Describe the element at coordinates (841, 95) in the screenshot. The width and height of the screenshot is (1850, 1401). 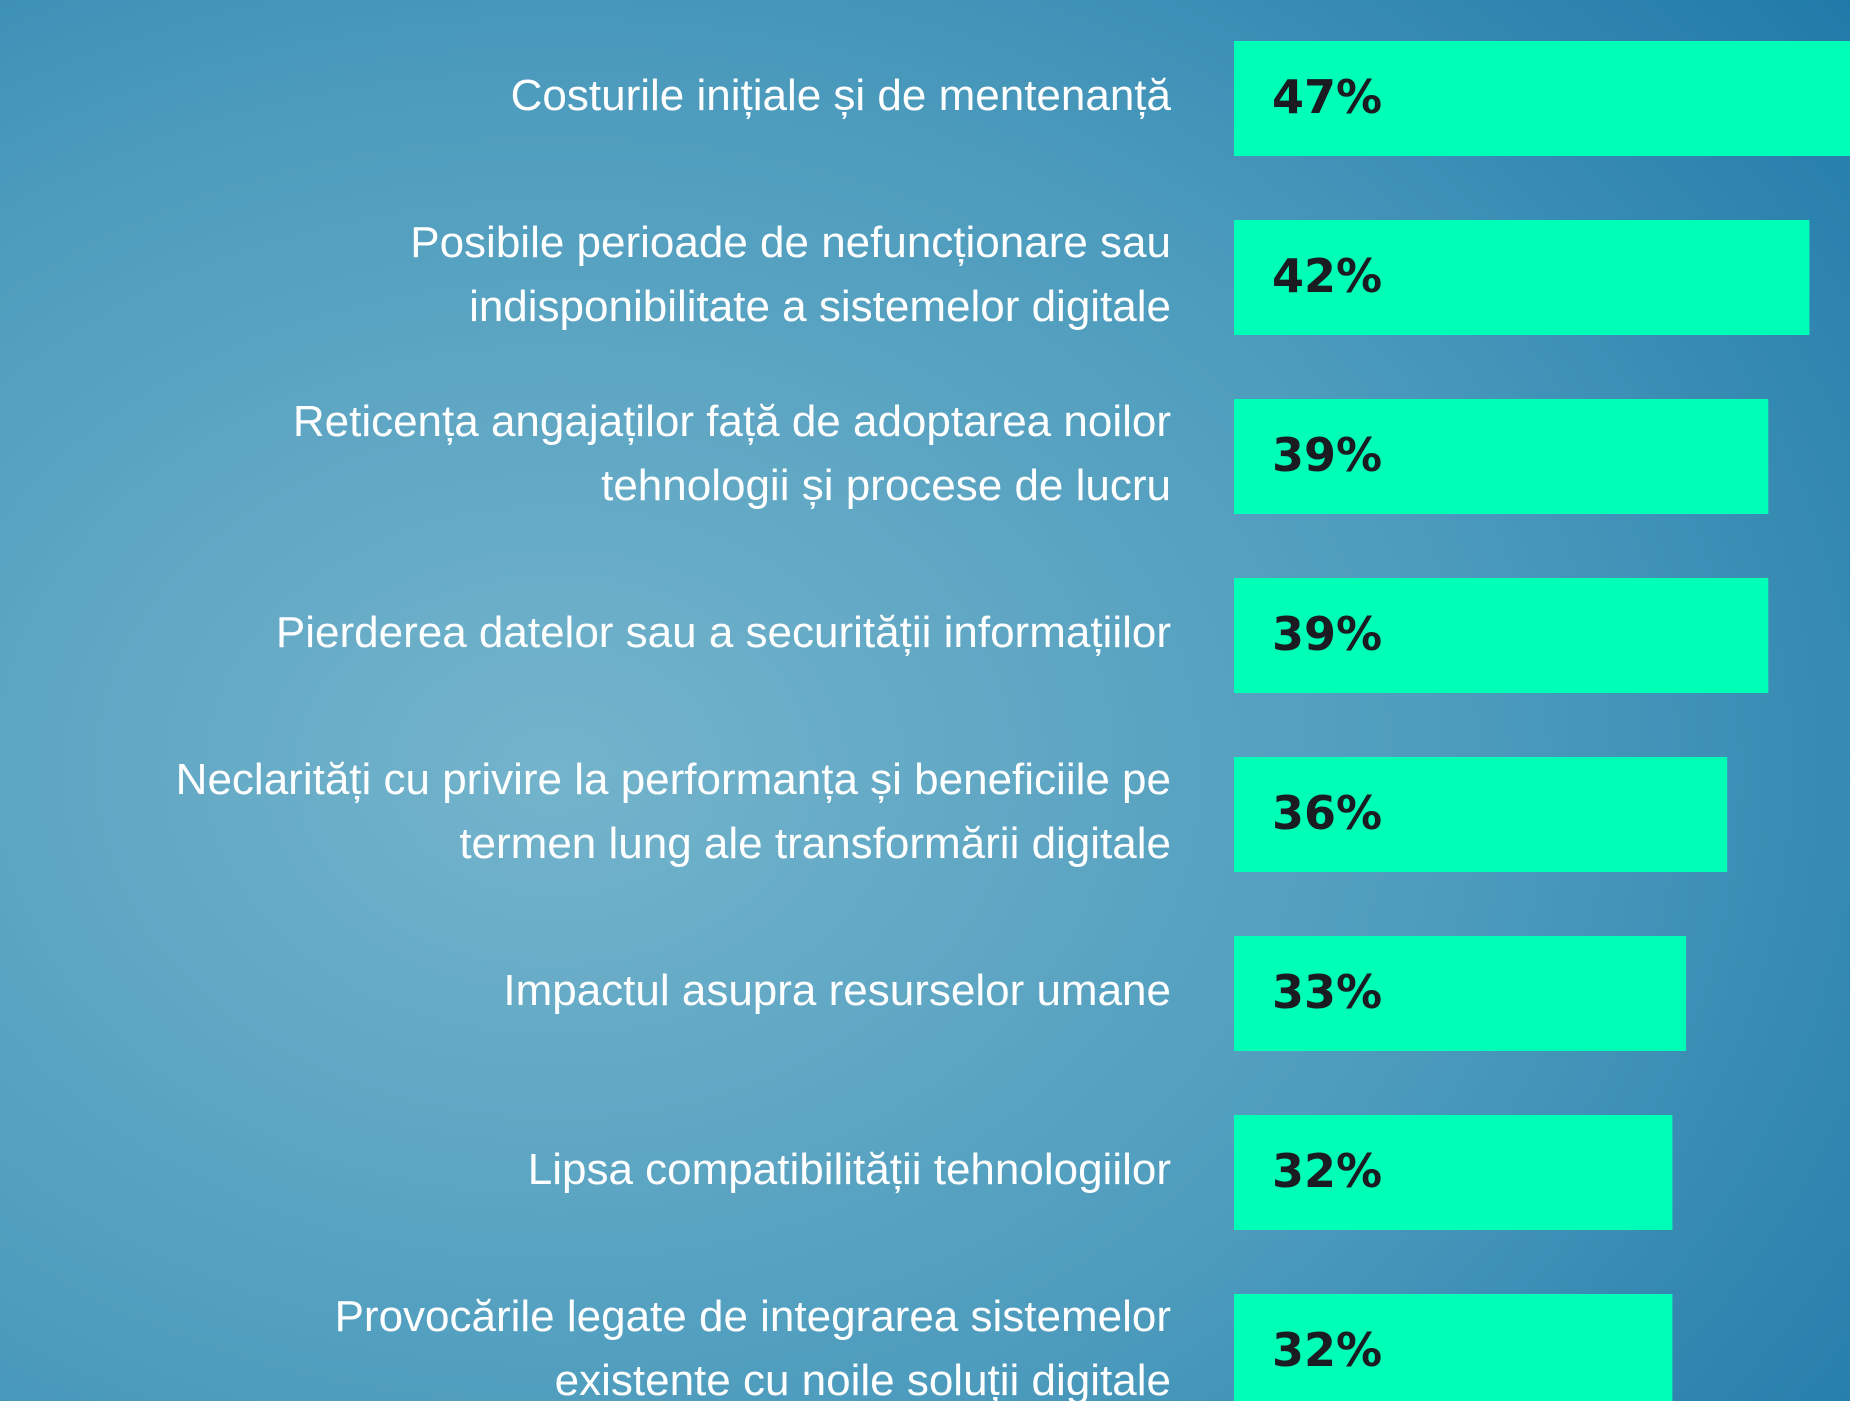
I see `category-label: Costurile inițiale și de mentenanță` at that location.